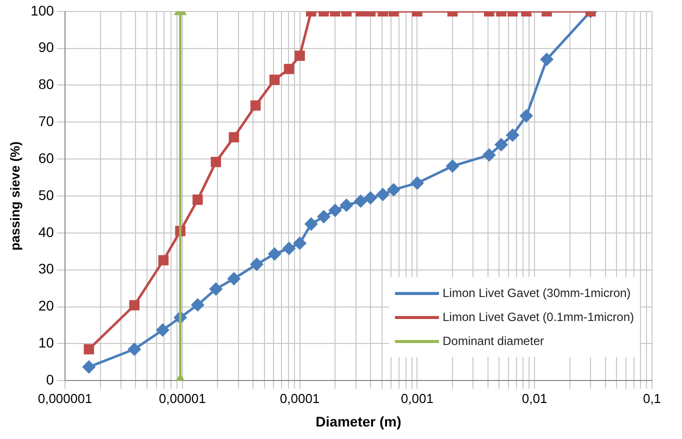 The width and height of the screenshot is (682, 439). What do you see at coordinates (359, 421) in the screenshot?
I see `x-axis-title: Diameter (m)` at bounding box center [359, 421].